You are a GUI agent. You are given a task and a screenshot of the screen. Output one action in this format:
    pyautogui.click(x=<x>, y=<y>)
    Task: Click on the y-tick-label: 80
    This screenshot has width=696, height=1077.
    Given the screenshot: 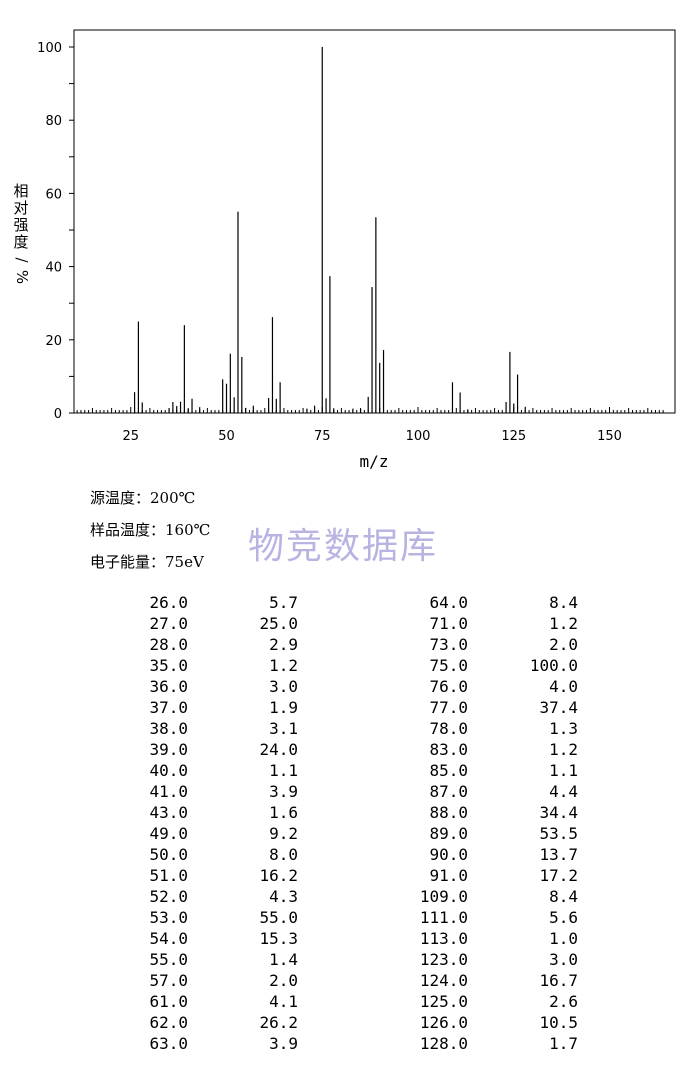 What is the action you would take?
    pyautogui.click(x=53, y=121)
    